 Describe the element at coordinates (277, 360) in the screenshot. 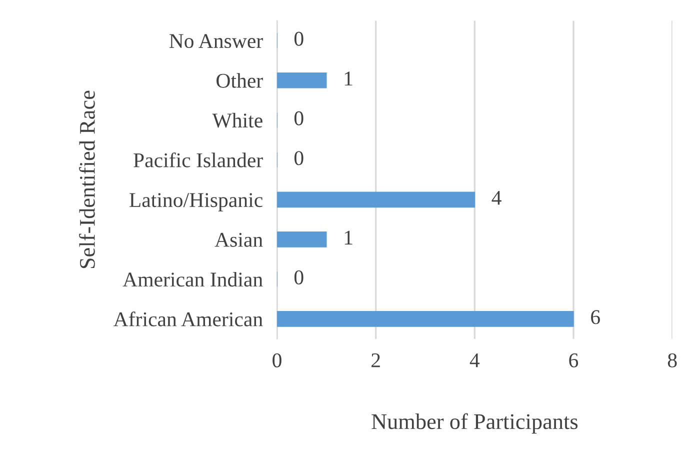

I see `x-tick-label: 0` at that location.